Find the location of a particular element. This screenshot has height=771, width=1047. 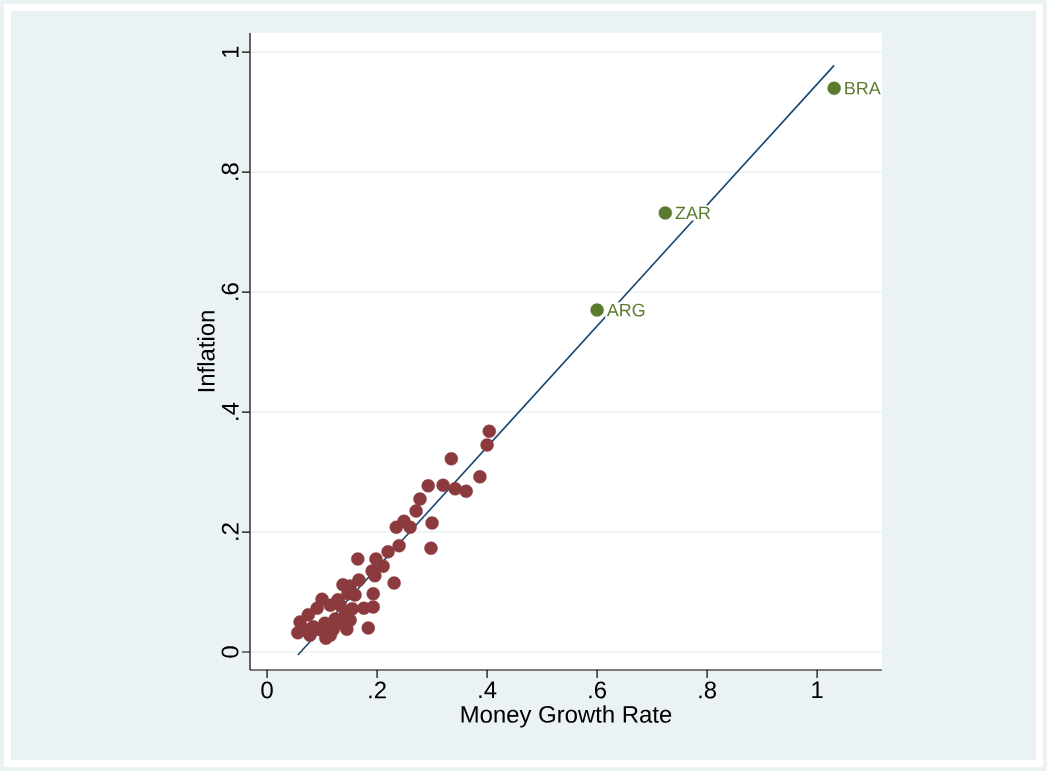

x-axis-title: Money Growth Rate is located at coordinates (566, 716).